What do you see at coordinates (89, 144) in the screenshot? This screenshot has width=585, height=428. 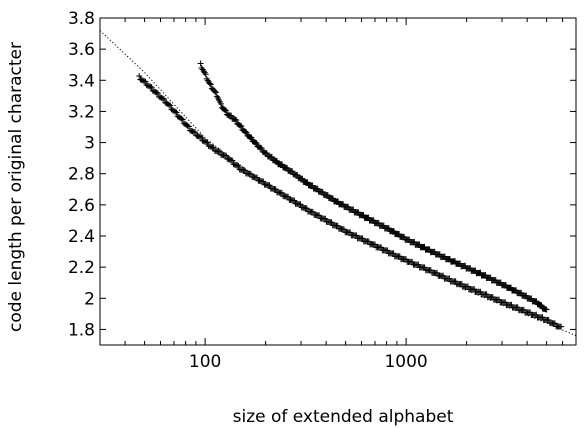 I see `y-tick-label: 3` at bounding box center [89, 144].